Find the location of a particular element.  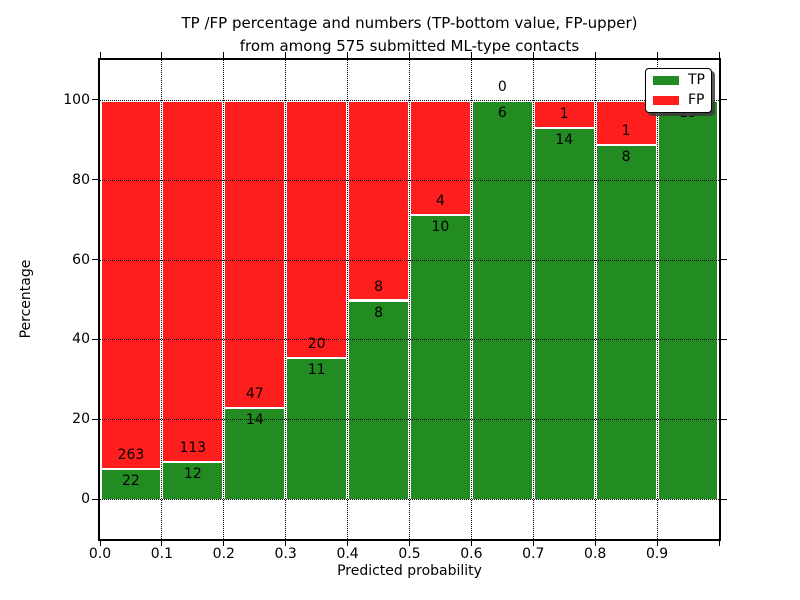

tp-count-label: 6 is located at coordinates (502, 112).